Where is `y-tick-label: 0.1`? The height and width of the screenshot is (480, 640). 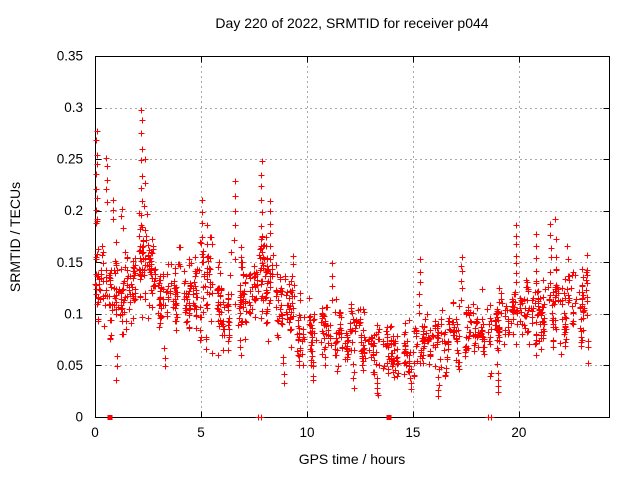 y-tick-label: 0.1 is located at coordinates (73, 313).